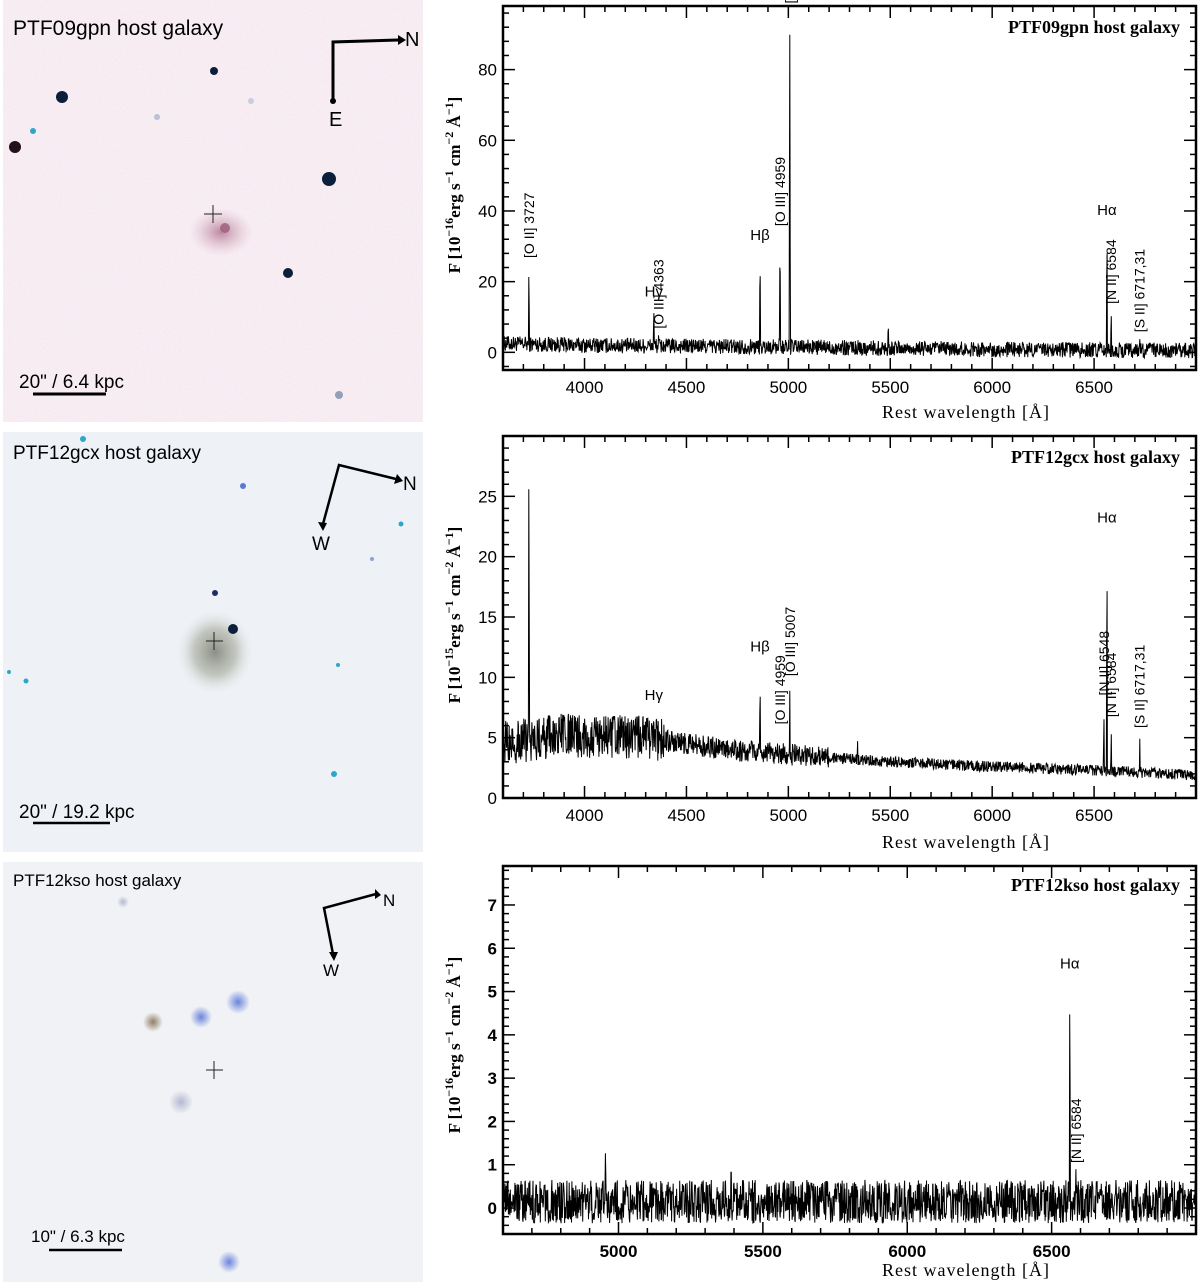 The height and width of the screenshot is (1283, 1200). I want to click on y-axis-label: F [10−15erg s−1 cm−2 Å−1], so click(453, 615).